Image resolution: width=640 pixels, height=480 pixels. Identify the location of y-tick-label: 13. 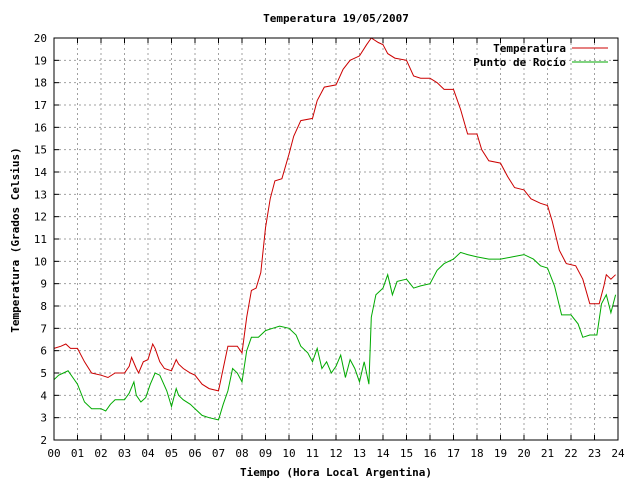
(40, 194).